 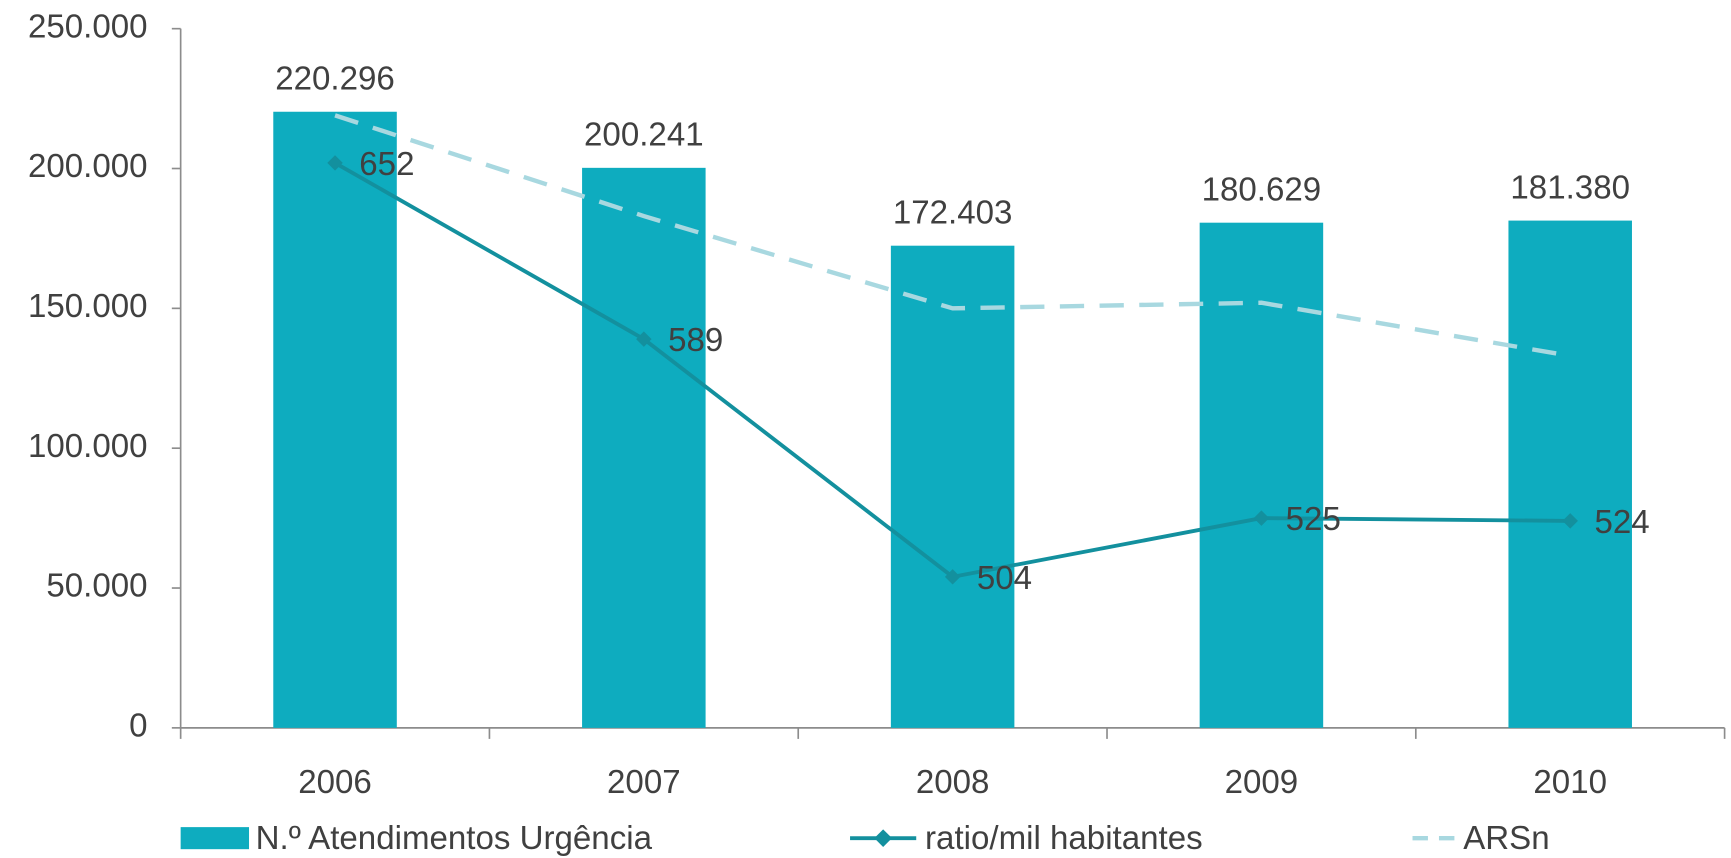 I want to click on bar-value-label: 180.629, so click(x=1262, y=190).